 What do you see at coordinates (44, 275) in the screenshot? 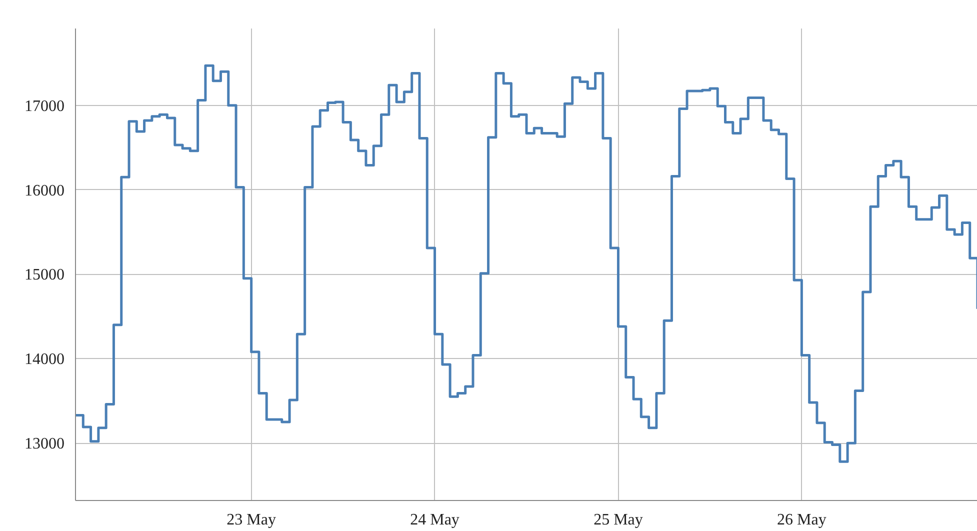
I see `y-tick-label: 15000` at bounding box center [44, 275].